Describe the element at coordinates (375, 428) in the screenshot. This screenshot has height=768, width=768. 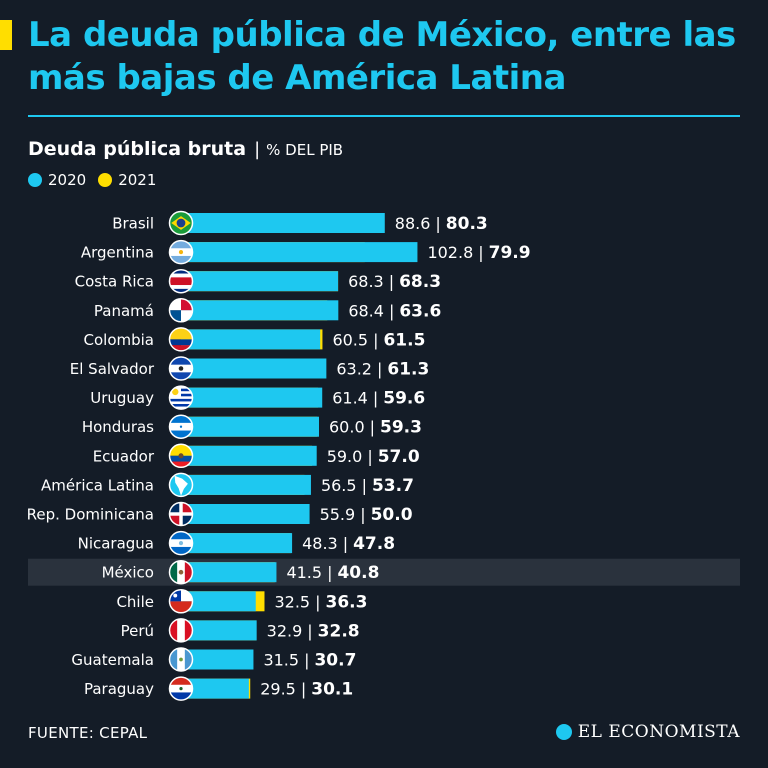
I see `data-labels-honduras: 60.0 | 59.3` at that location.